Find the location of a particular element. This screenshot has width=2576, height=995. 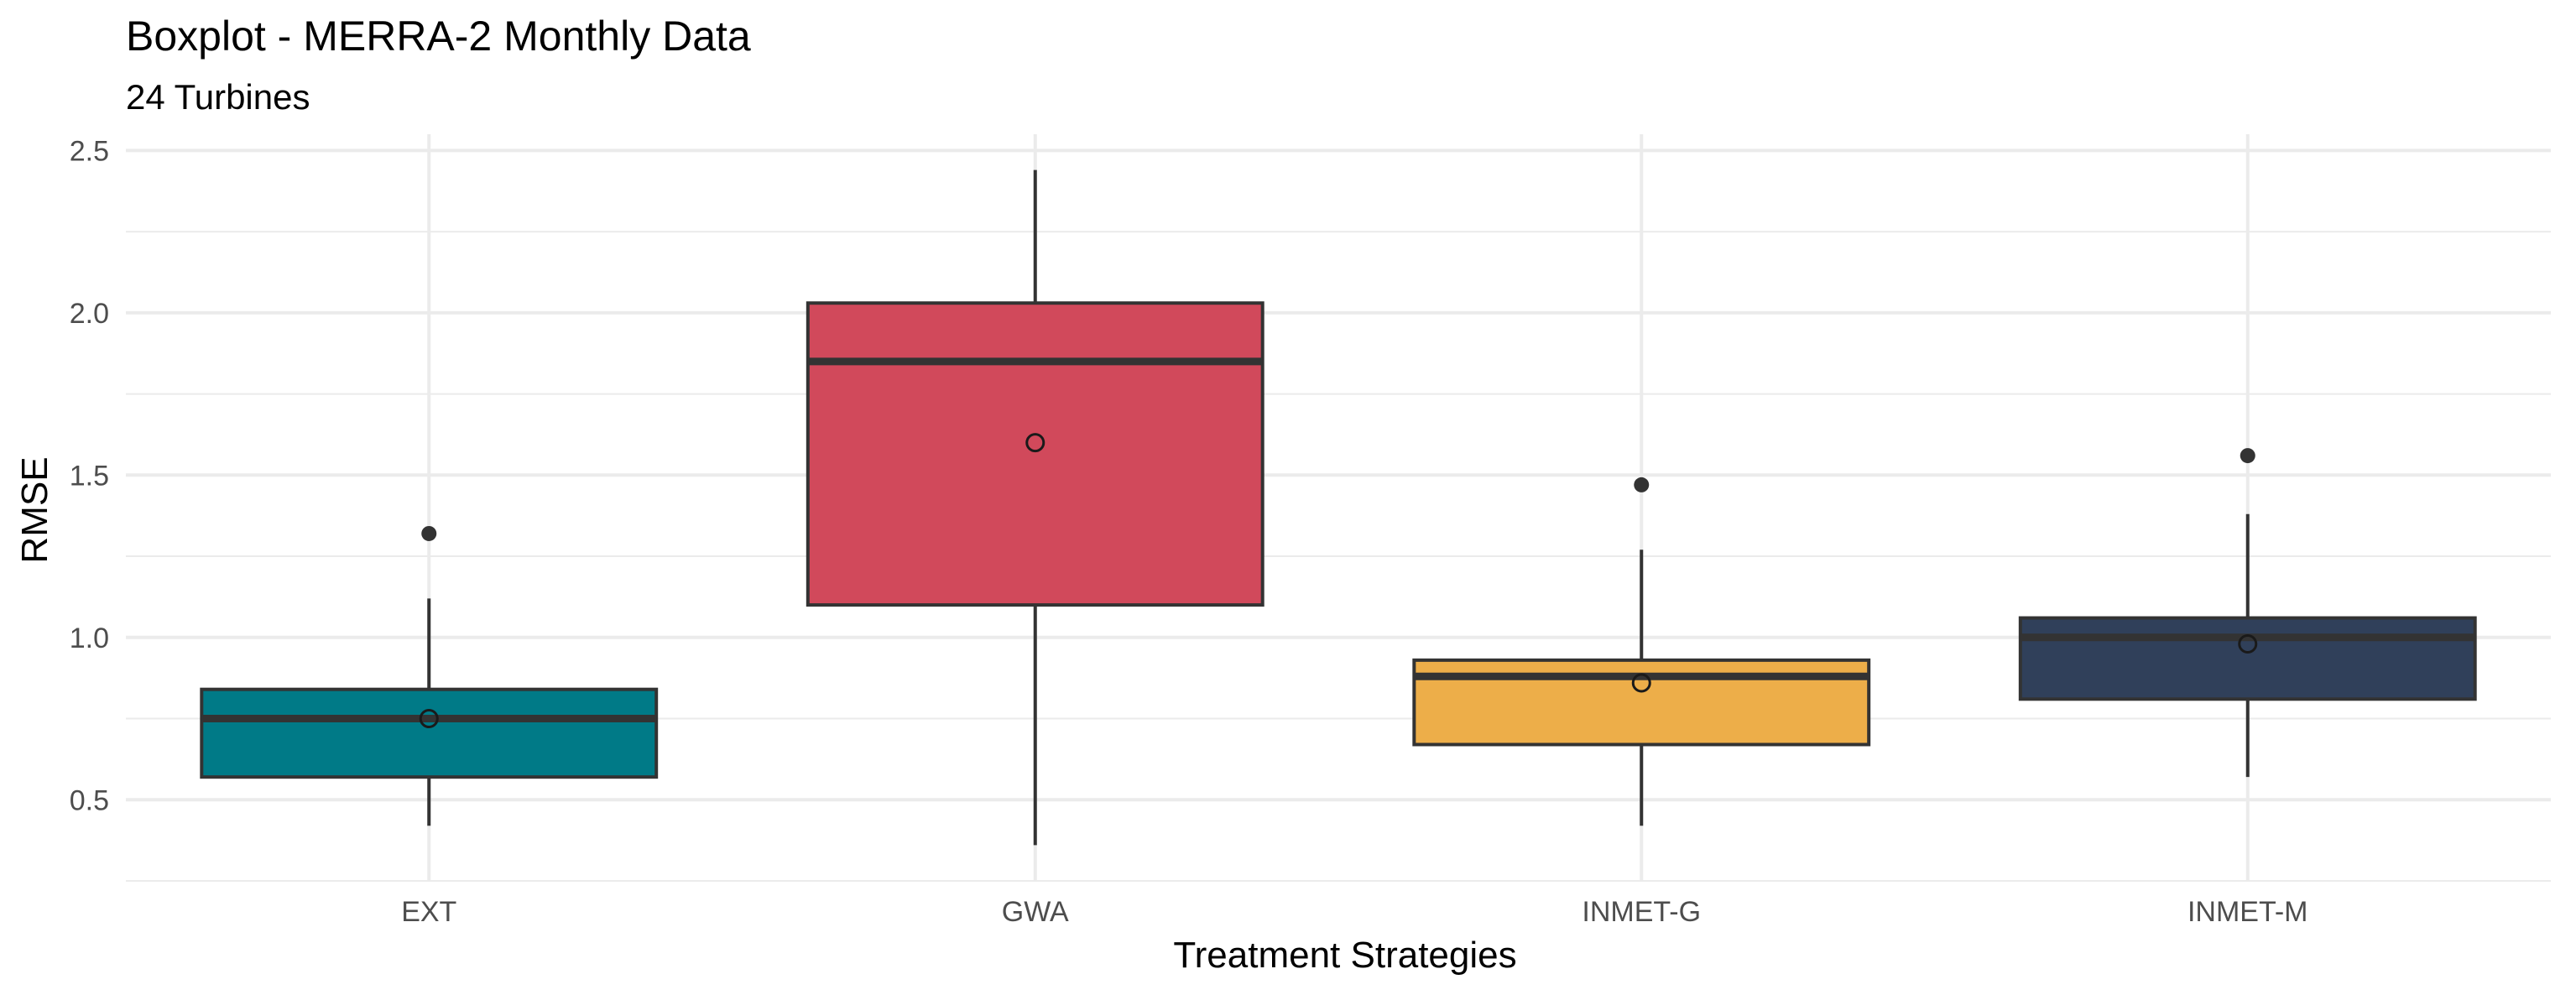

y-axis-title: RMSE is located at coordinates (34, 510).